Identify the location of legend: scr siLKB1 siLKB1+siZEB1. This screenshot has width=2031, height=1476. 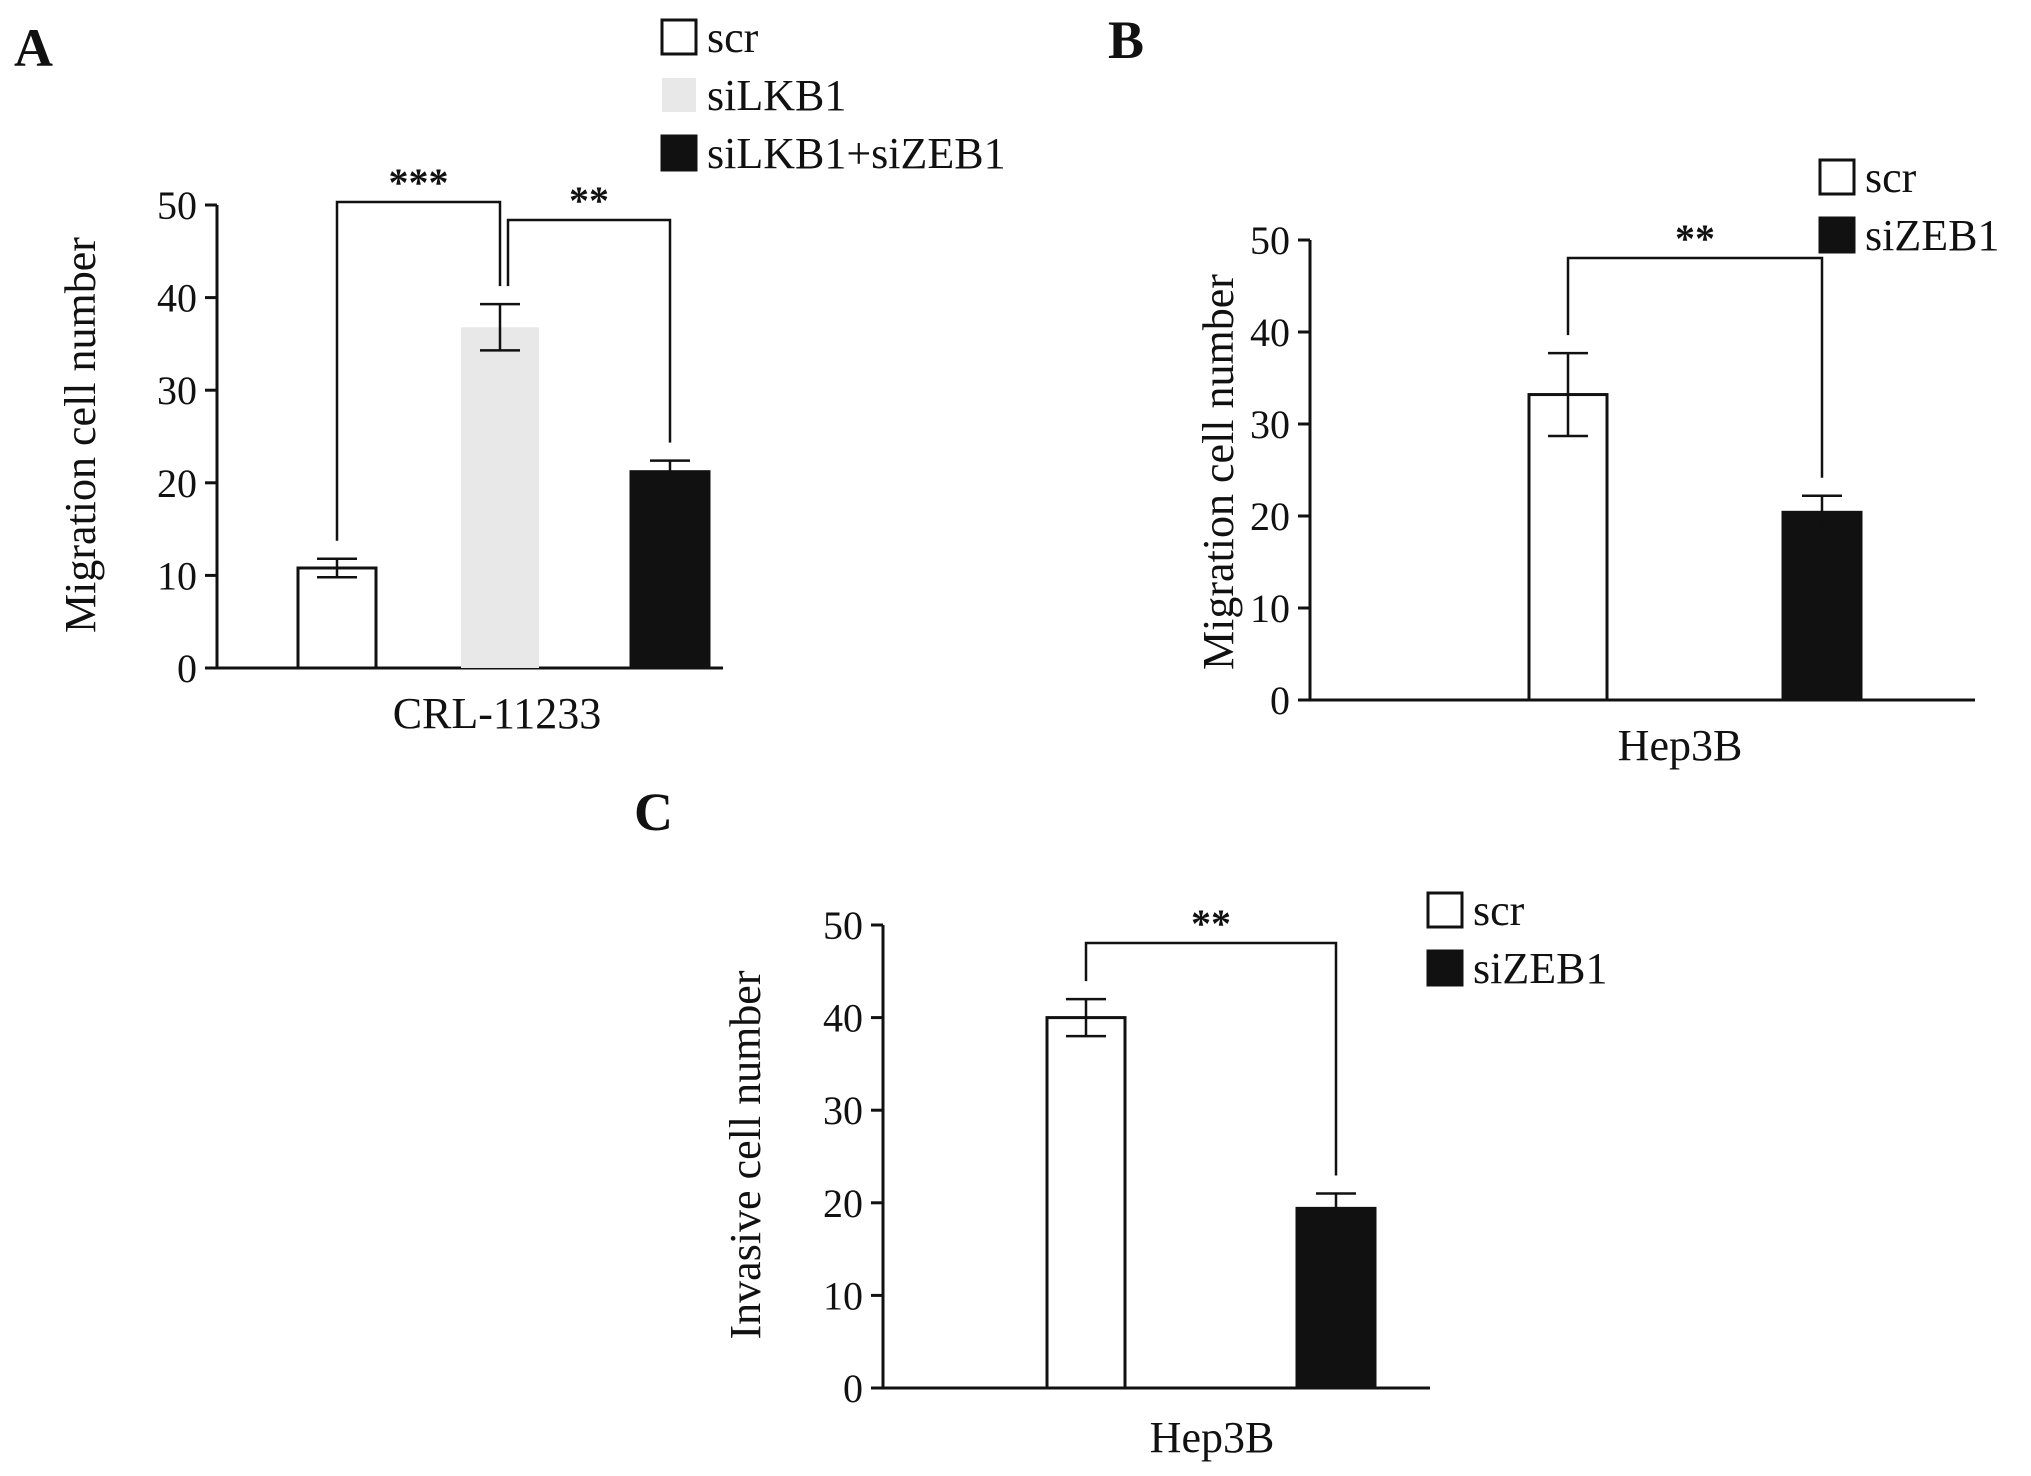
(833, 95).